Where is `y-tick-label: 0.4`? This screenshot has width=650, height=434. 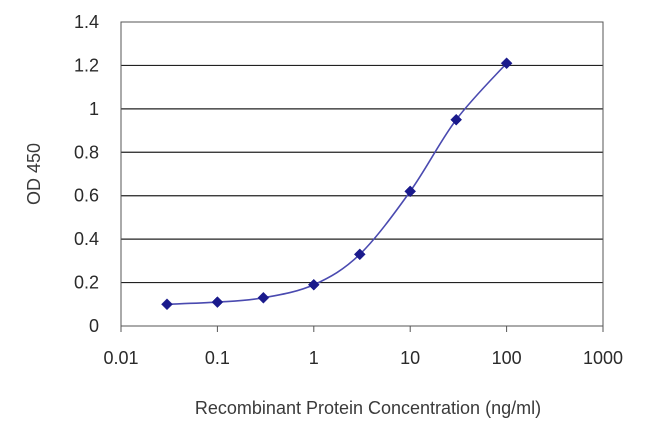 y-tick-label: 0.4 is located at coordinates (86, 239).